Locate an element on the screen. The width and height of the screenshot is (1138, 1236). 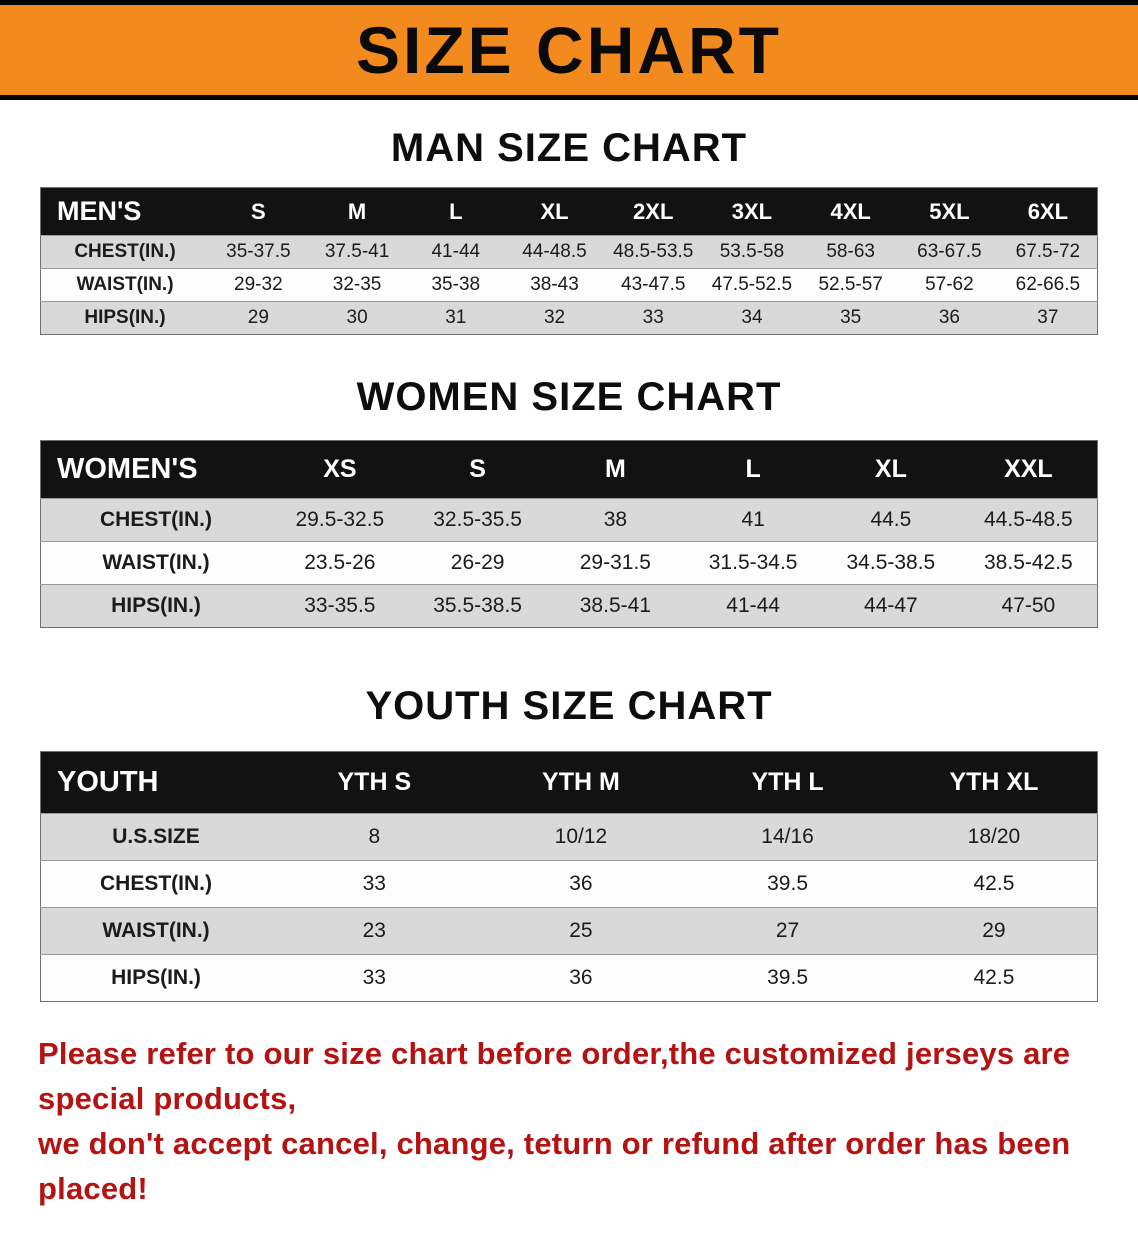
table-row: WAIST(IN.) 23 25 27 29 is located at coordinates (569, 931).